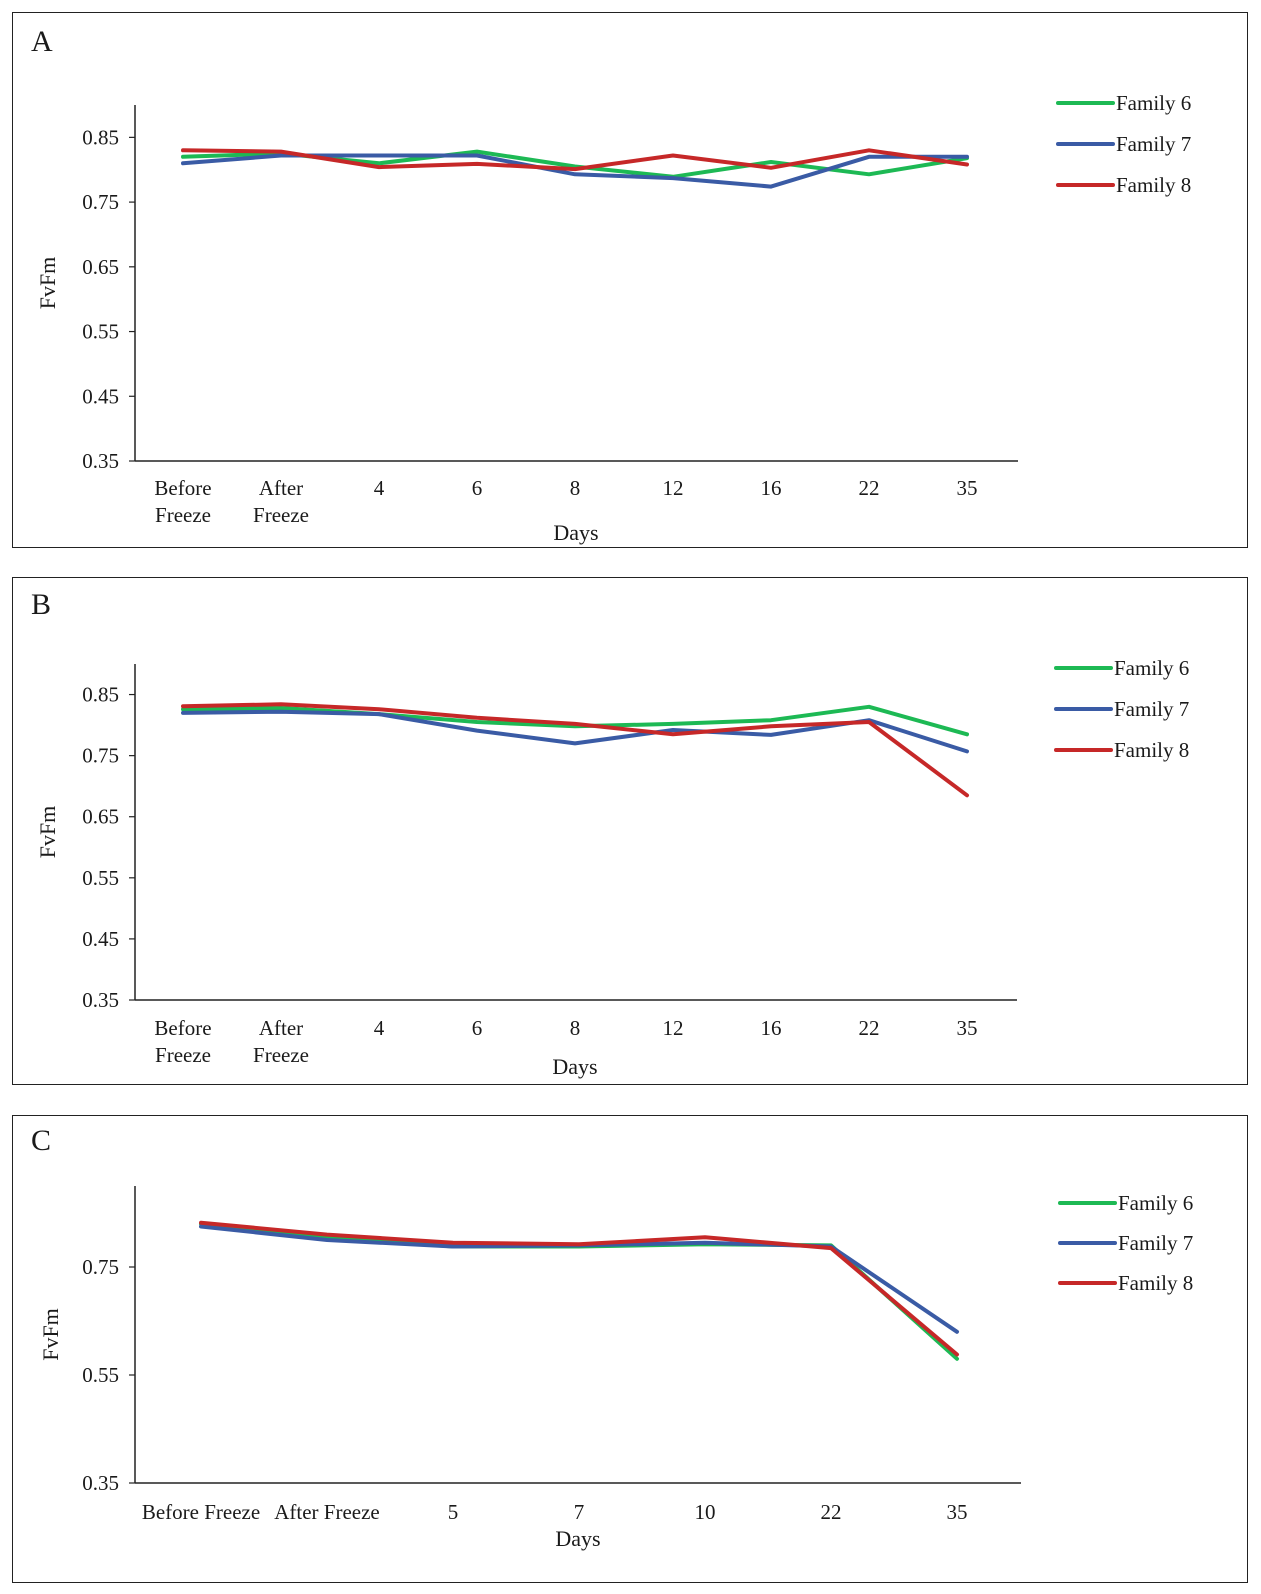  What do you see at coordinates (41, 1140) in the screenshot?
I see `panel-letter: C` at bounding box center [41, 1140].